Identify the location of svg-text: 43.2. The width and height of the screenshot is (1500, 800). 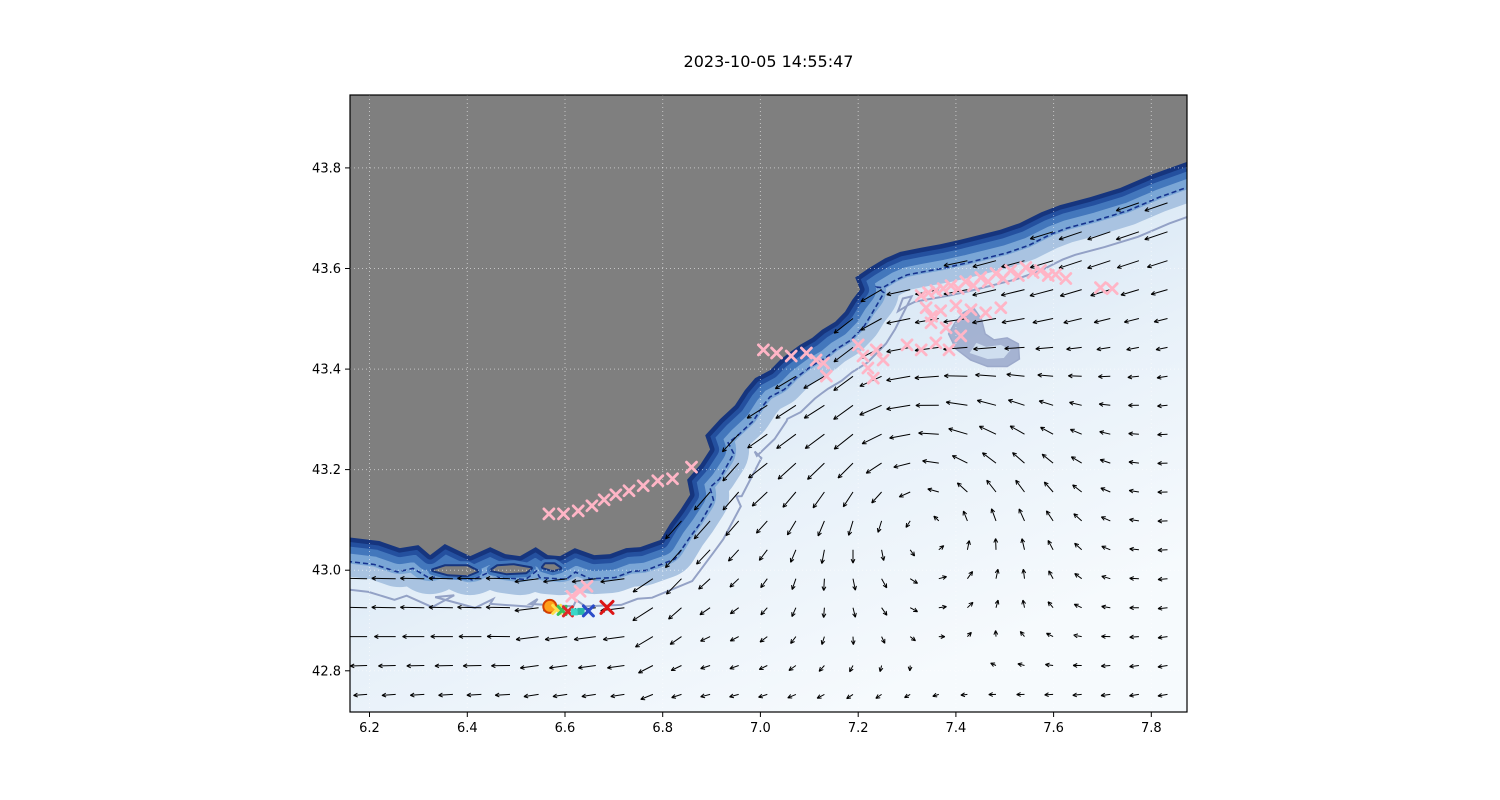
(326, 470).